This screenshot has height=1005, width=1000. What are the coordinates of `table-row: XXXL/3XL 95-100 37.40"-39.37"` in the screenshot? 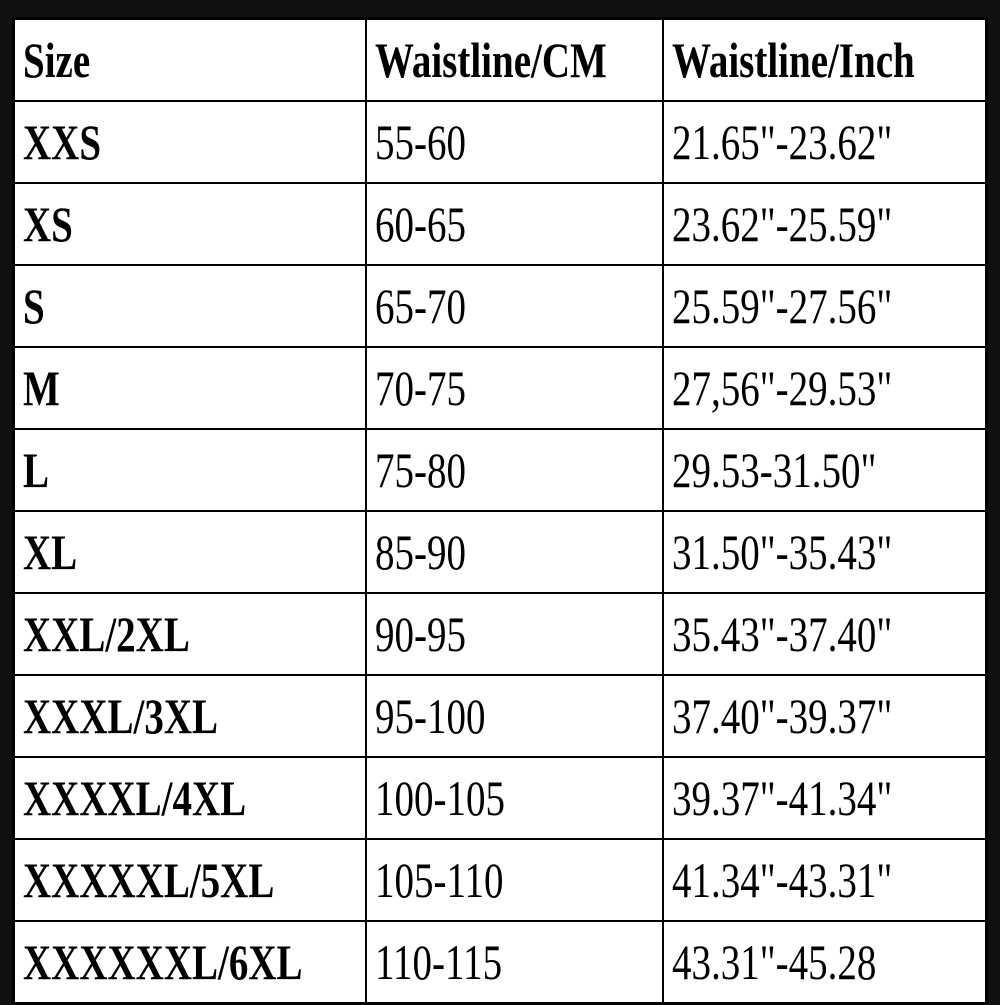 It's located at (500, 716).